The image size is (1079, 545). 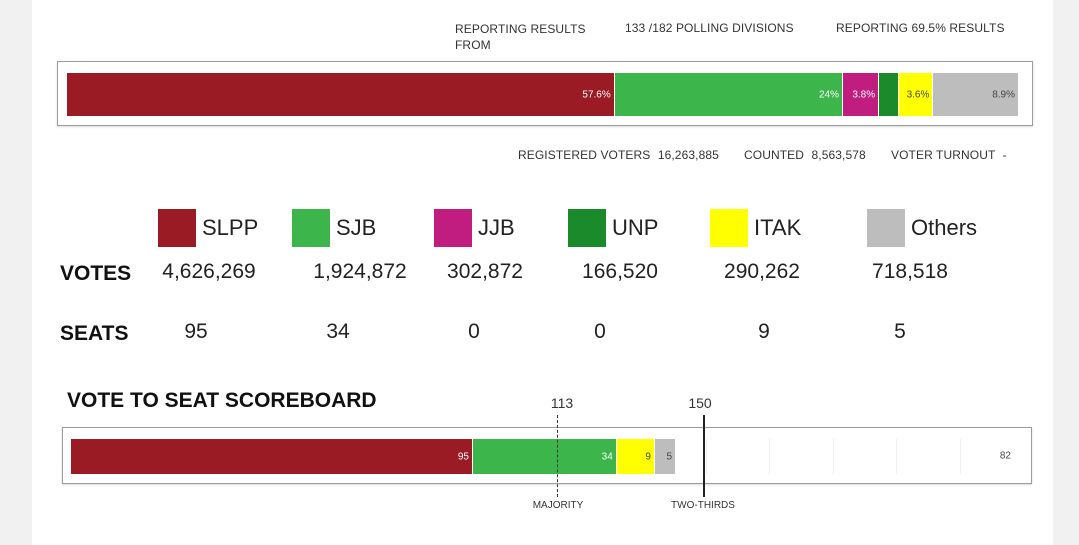 What do you see at coordinates (688, 155) in the screenshot?
I see `registered-voters-value: 16,263,885` at bounding box center [688, 155].